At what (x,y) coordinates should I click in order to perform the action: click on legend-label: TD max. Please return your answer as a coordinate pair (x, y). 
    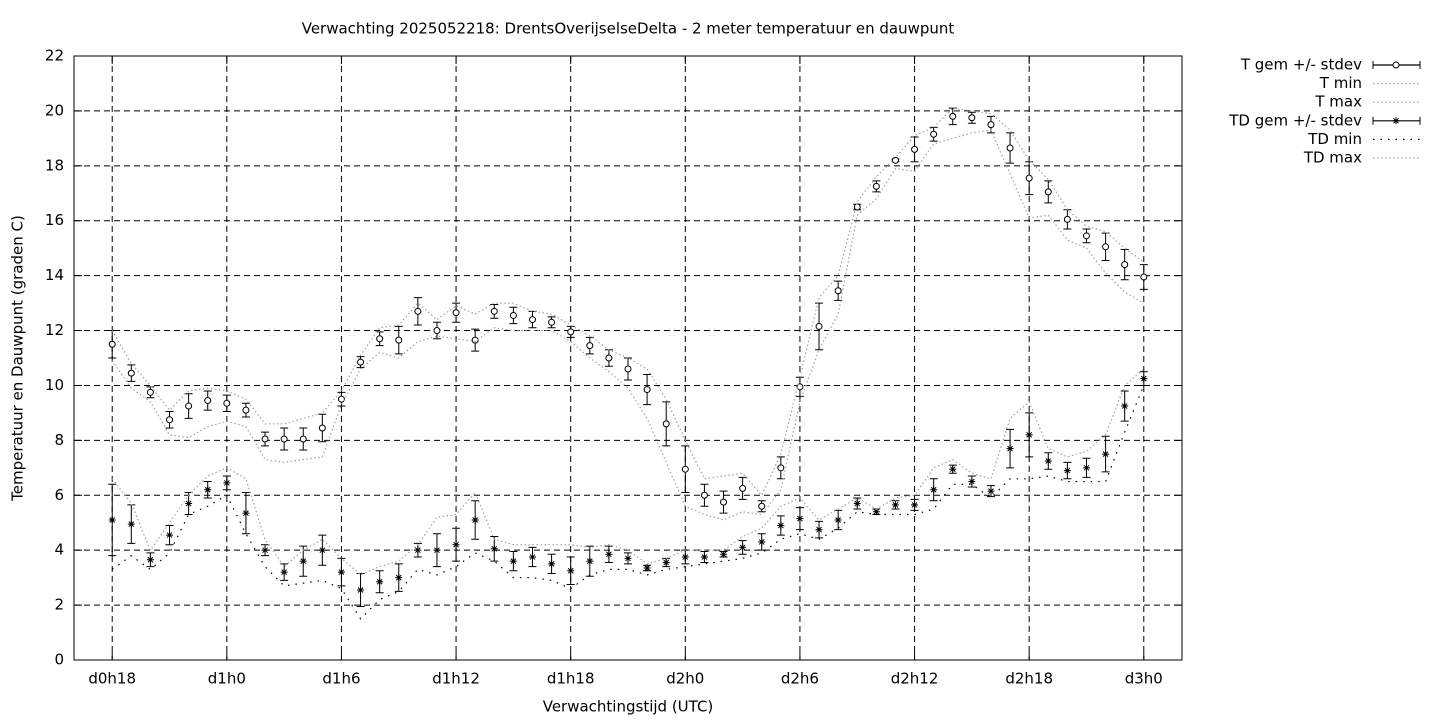
    Looking at the image, I should click on (1332, 158).